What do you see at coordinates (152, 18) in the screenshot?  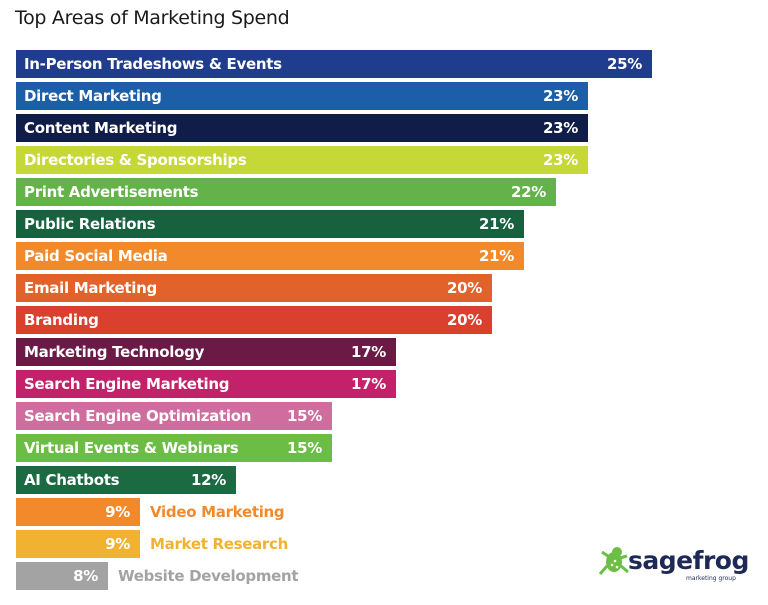 I see `chart-title: Top Areas of Marketing Spend` at bounding box center [152, 18].